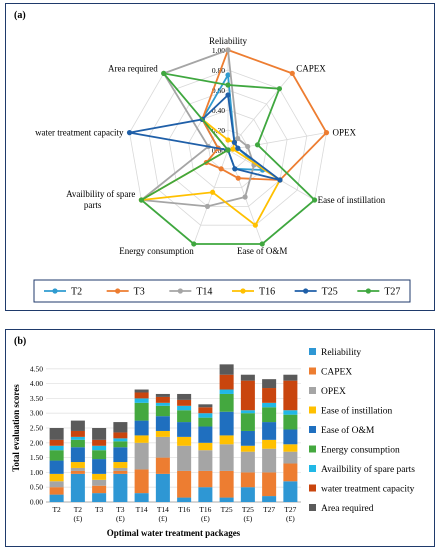 The width and height of the screenshot is (440, 550). What do you see at coordinates (238, 148) in the screenshot?
I see `series-point-t25` at bounding box center [238, 148].